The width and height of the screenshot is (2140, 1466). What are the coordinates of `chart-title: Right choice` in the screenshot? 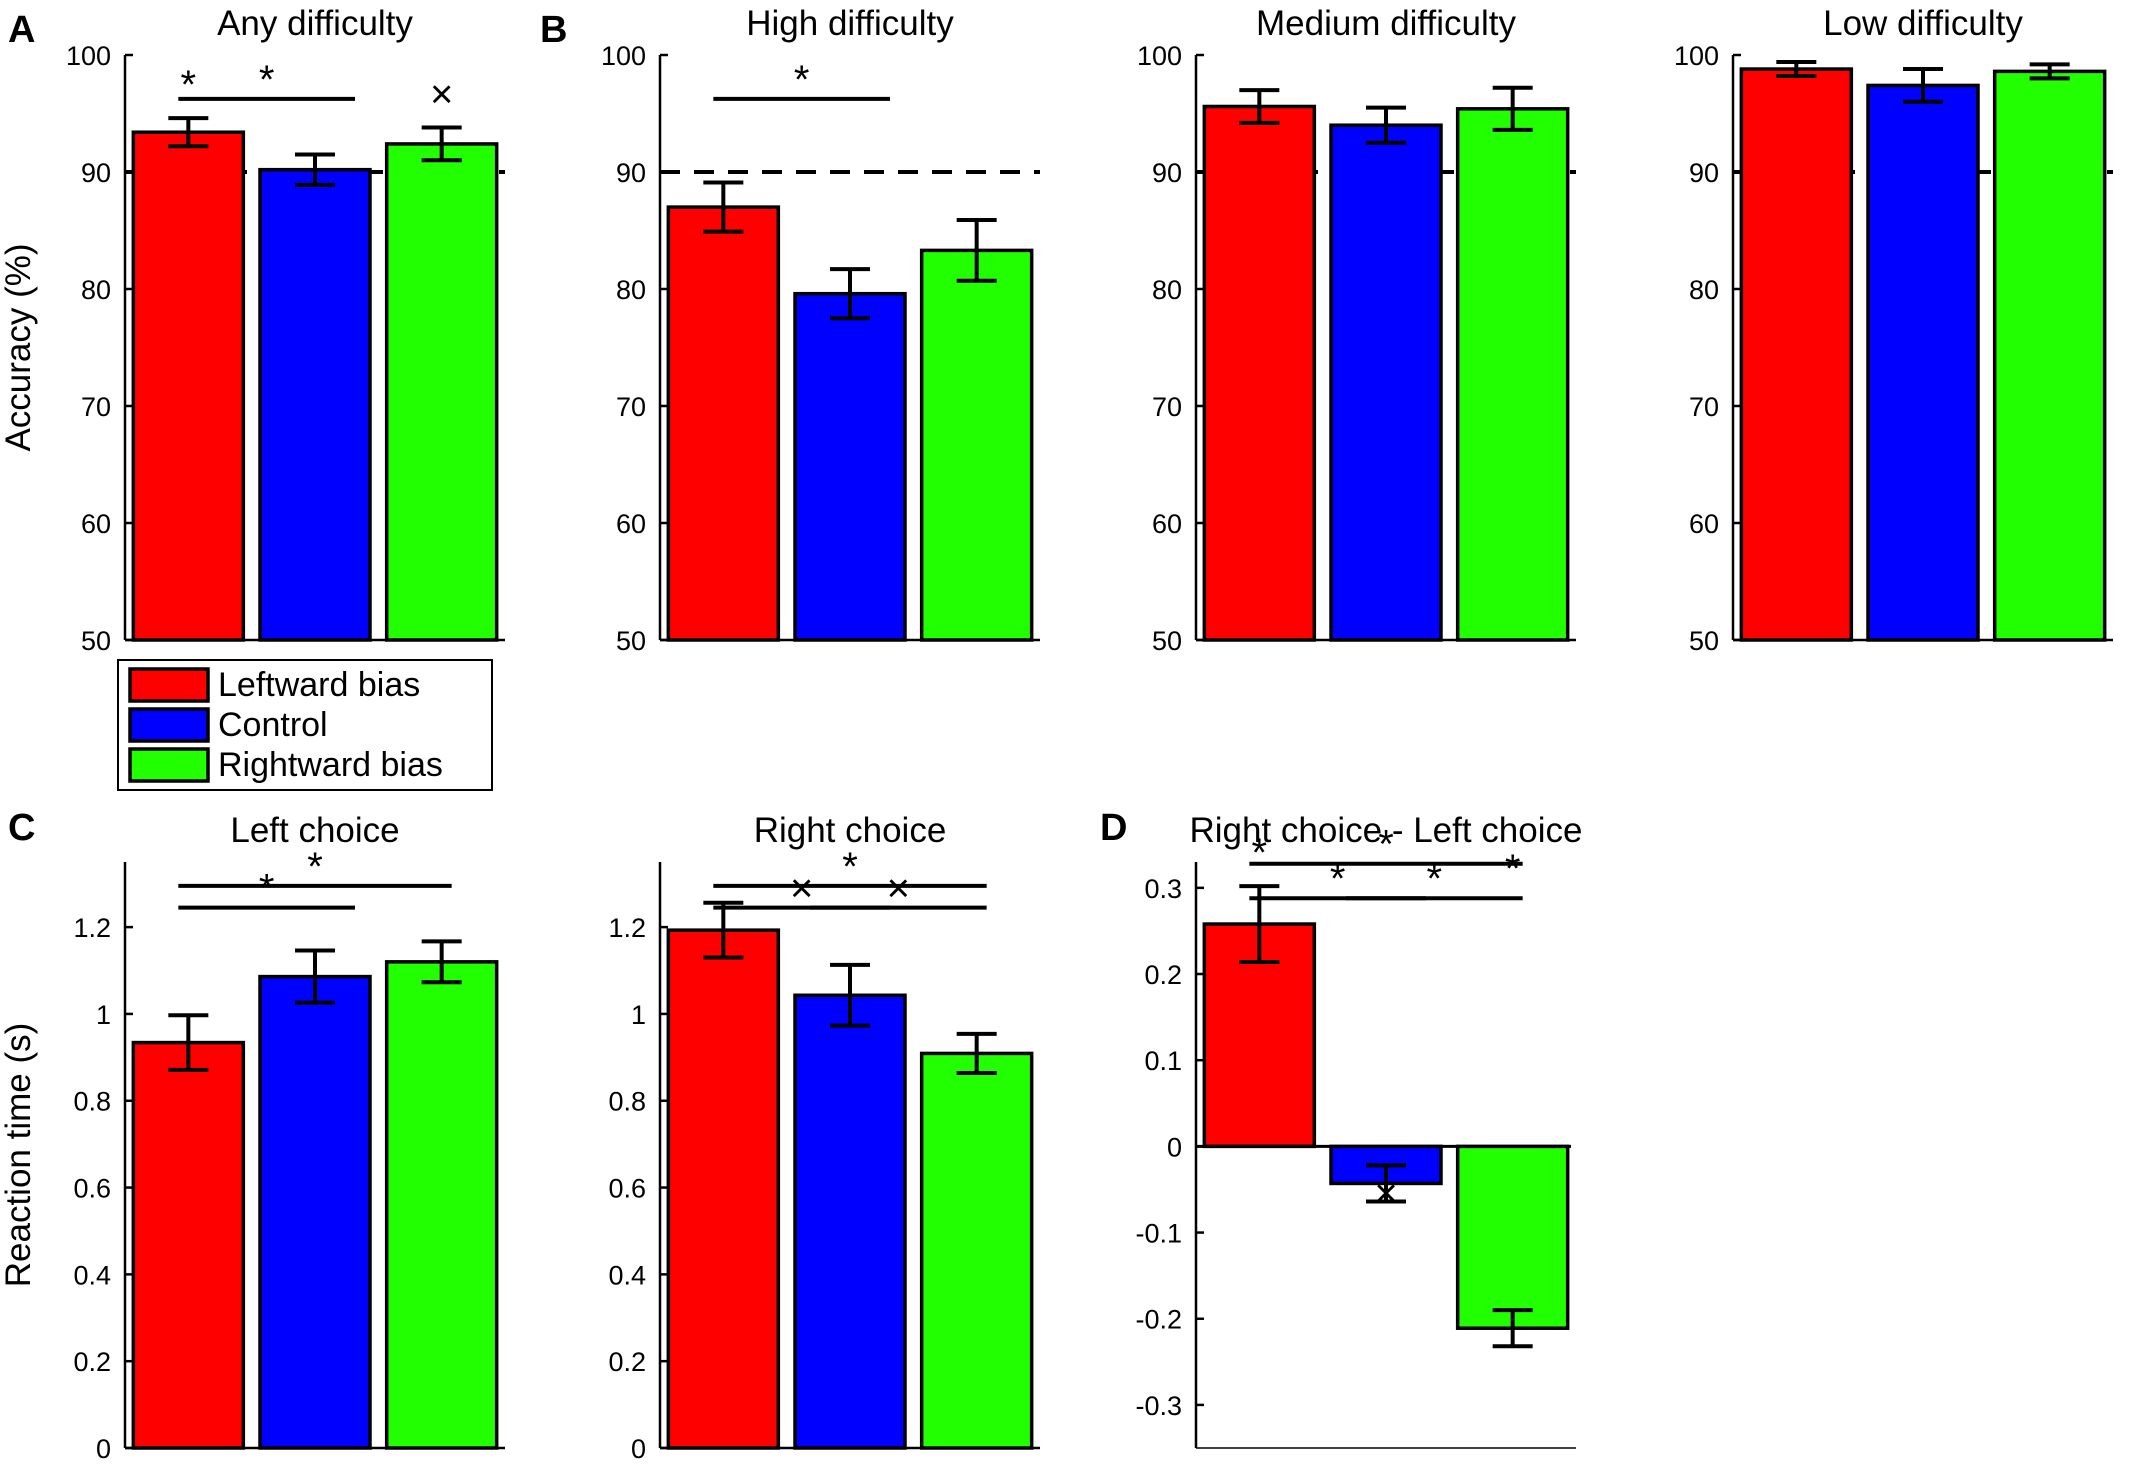 It's located at (850, 830).